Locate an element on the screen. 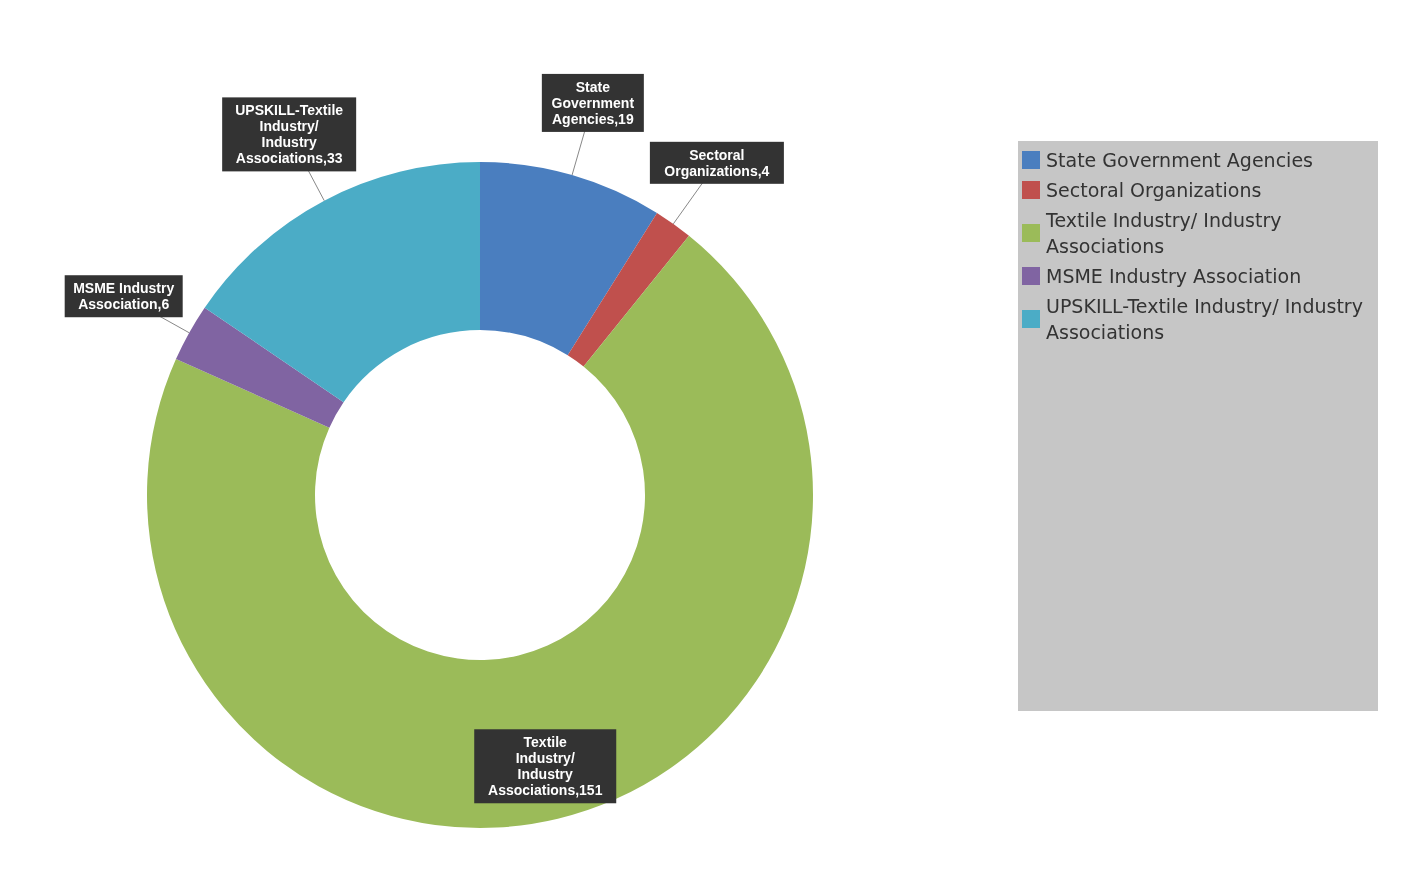 The image size is (1407, 886). data-label: MSME Industry Association,6 is located at coordinates (124, 296).